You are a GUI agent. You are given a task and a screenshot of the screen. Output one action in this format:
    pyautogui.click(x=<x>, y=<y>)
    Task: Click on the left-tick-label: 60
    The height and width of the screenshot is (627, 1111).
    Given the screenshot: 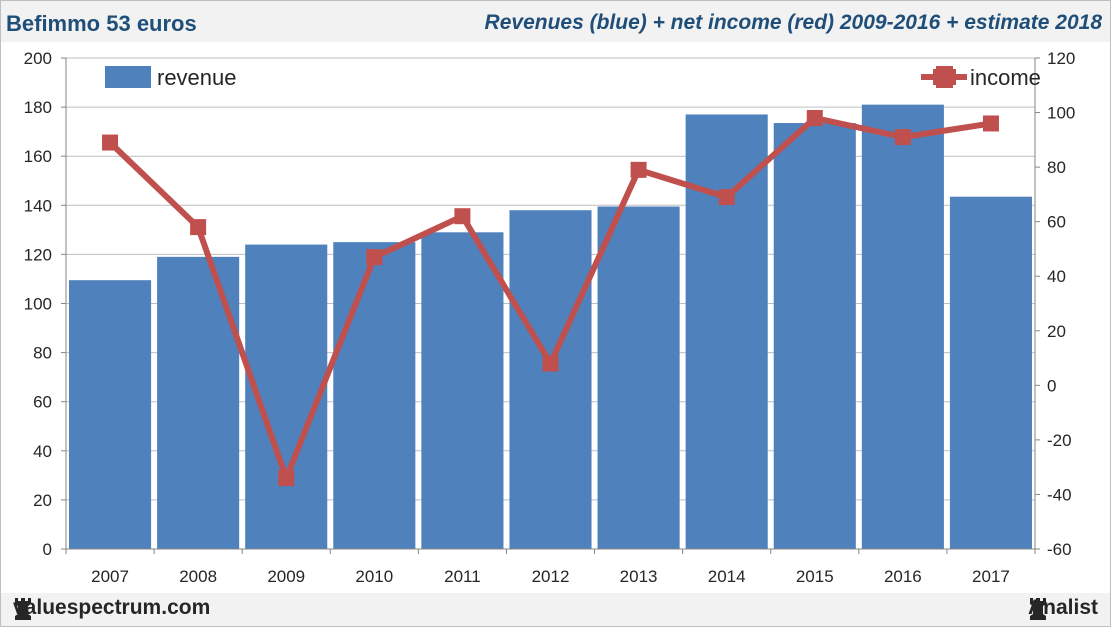 What is the action you would take?
    pyautogui.click(x=42, y=402)
    